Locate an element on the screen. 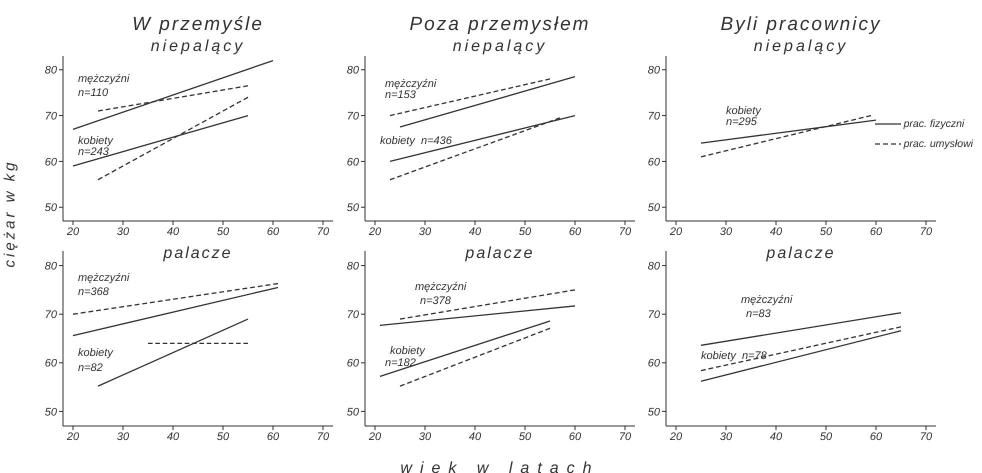 The height and width of the screenshot is (473, 982). annotation: n=83 is located at coordinates (758, 314).